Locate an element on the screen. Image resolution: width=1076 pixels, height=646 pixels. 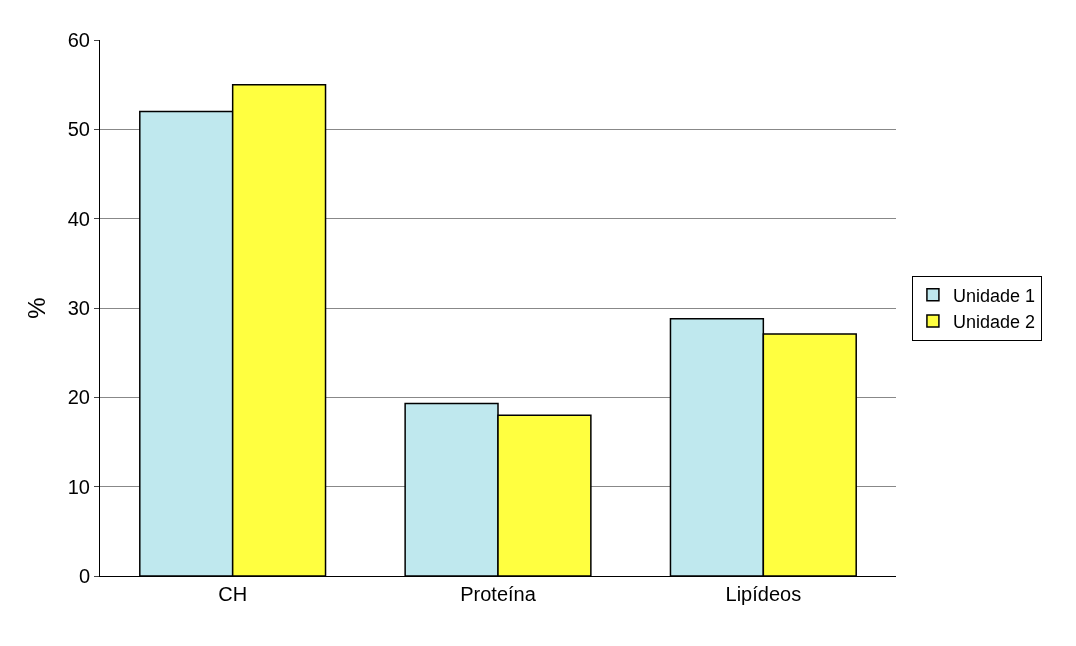
y-tick-label: 60 is located at coordinates (78, 40).